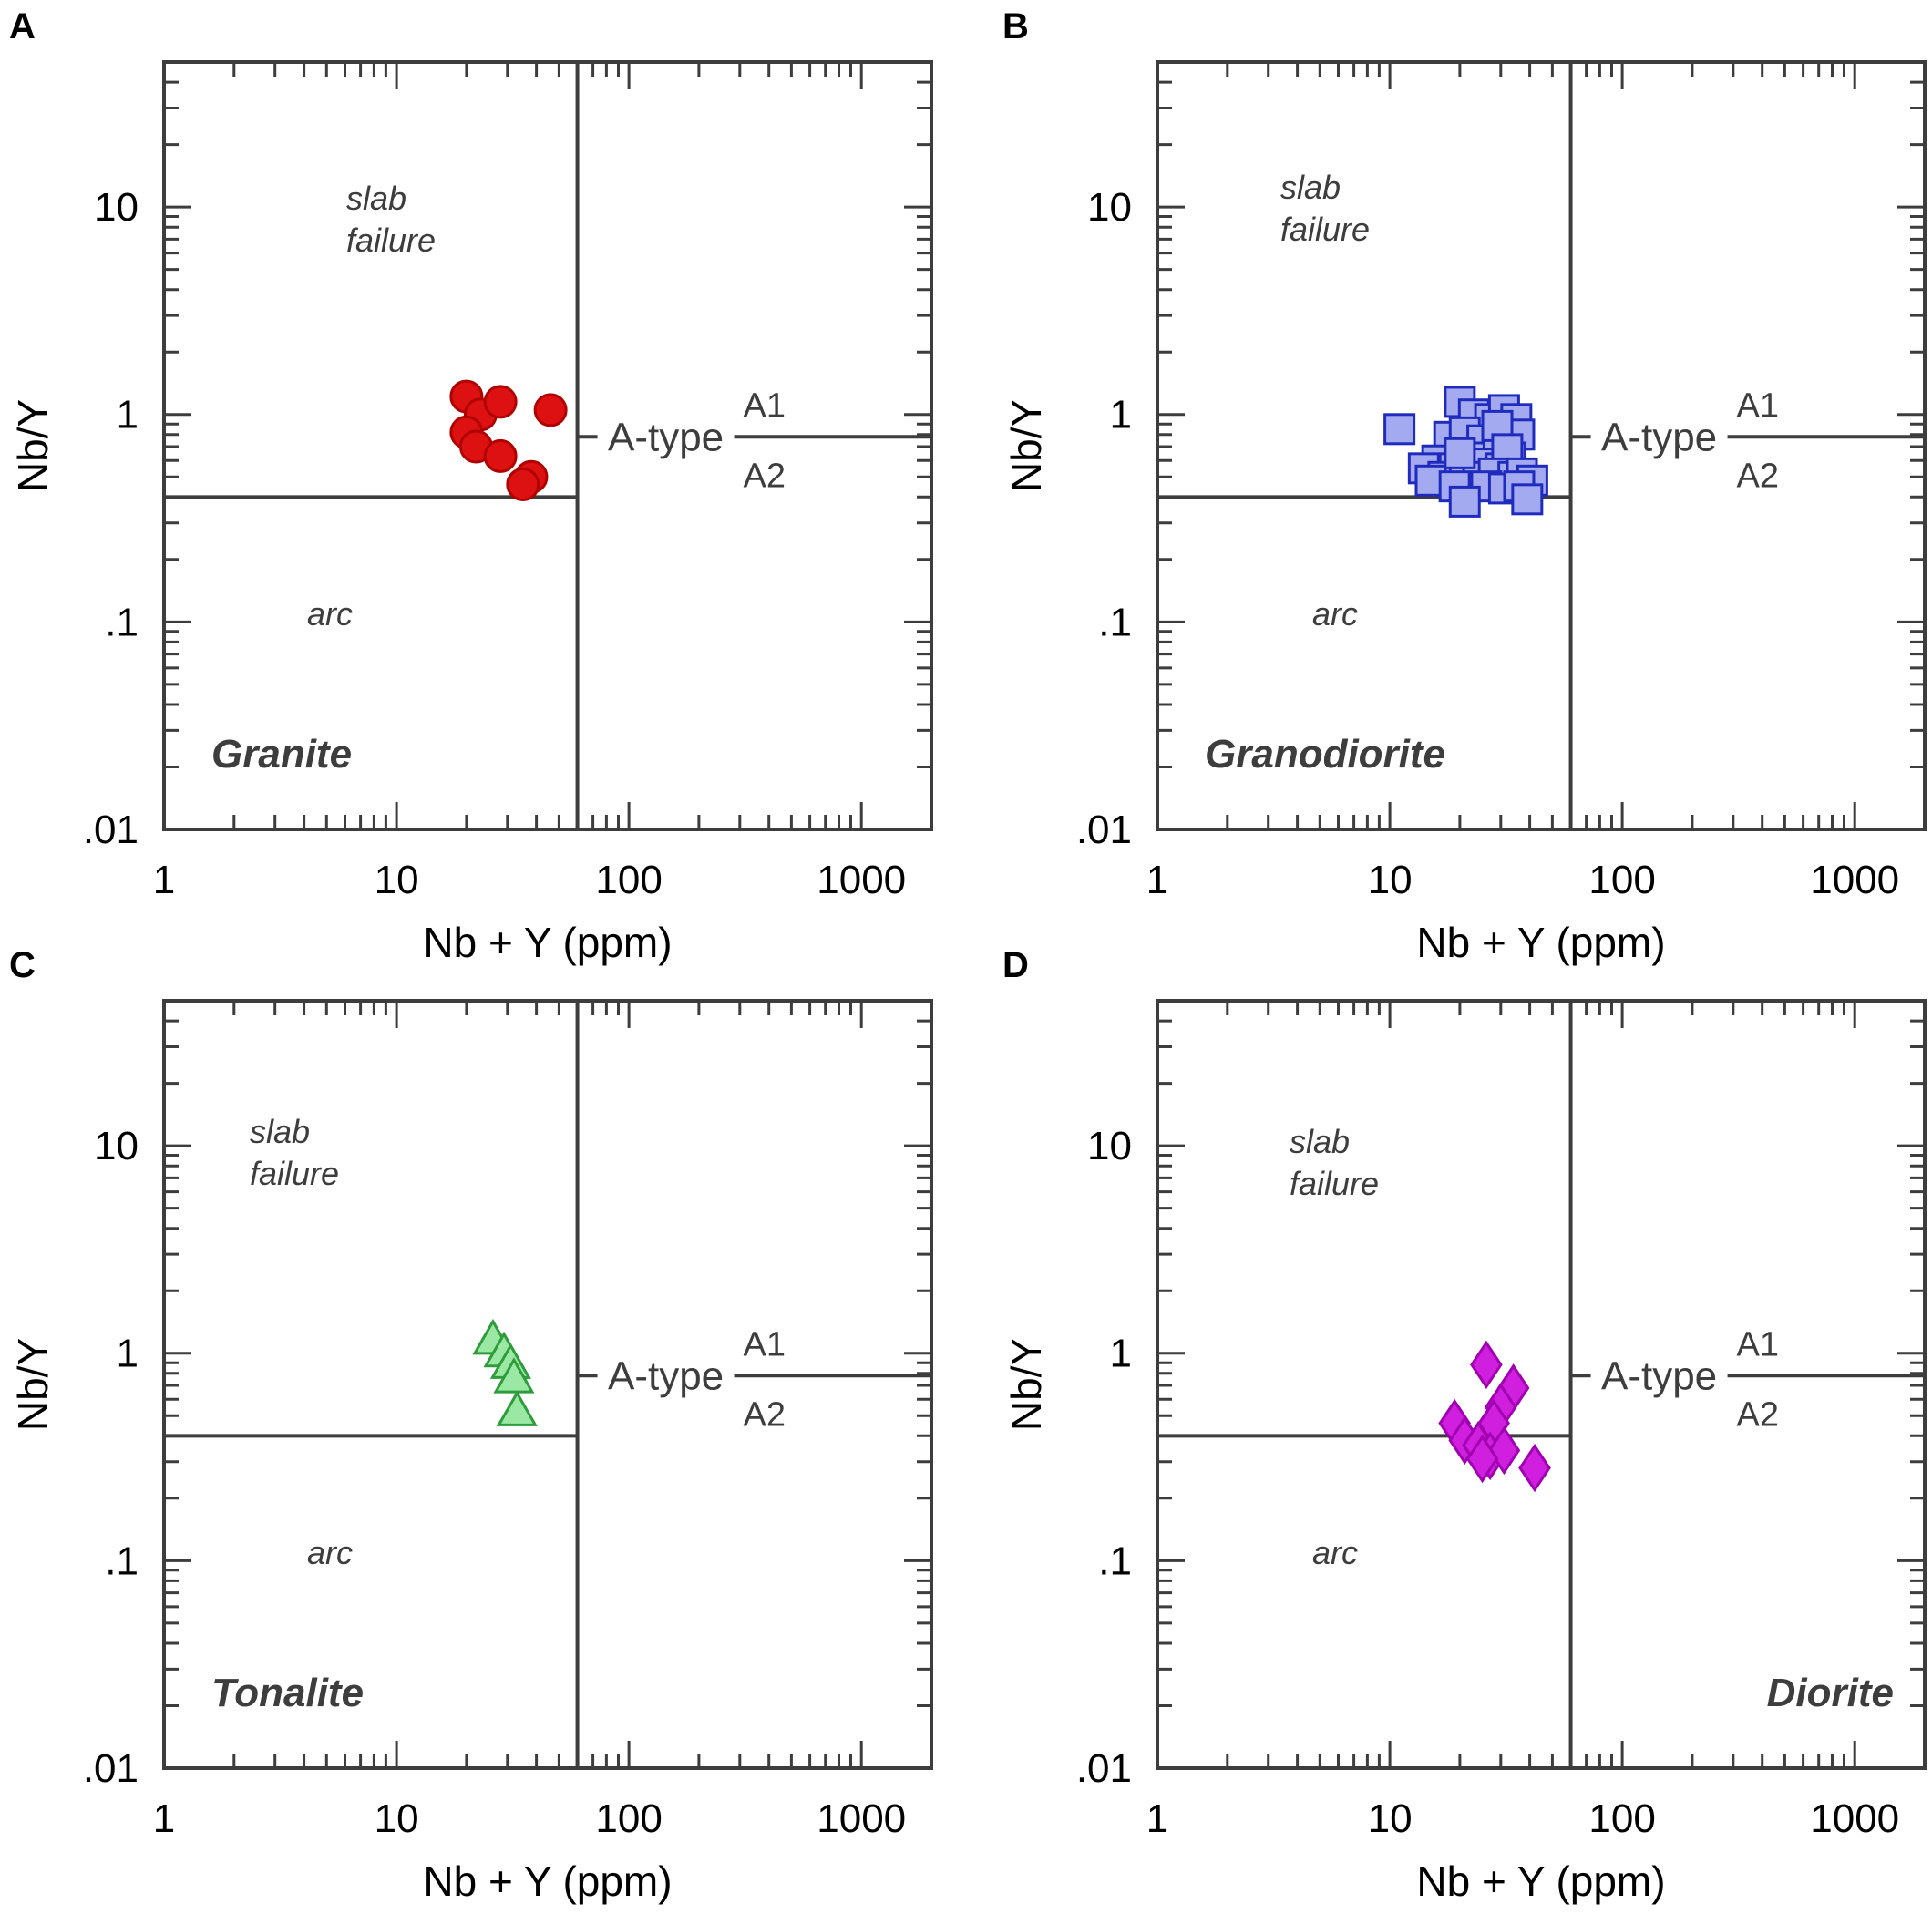  I want to click on rock-type-label: Diorite, so click(1830, 1693).